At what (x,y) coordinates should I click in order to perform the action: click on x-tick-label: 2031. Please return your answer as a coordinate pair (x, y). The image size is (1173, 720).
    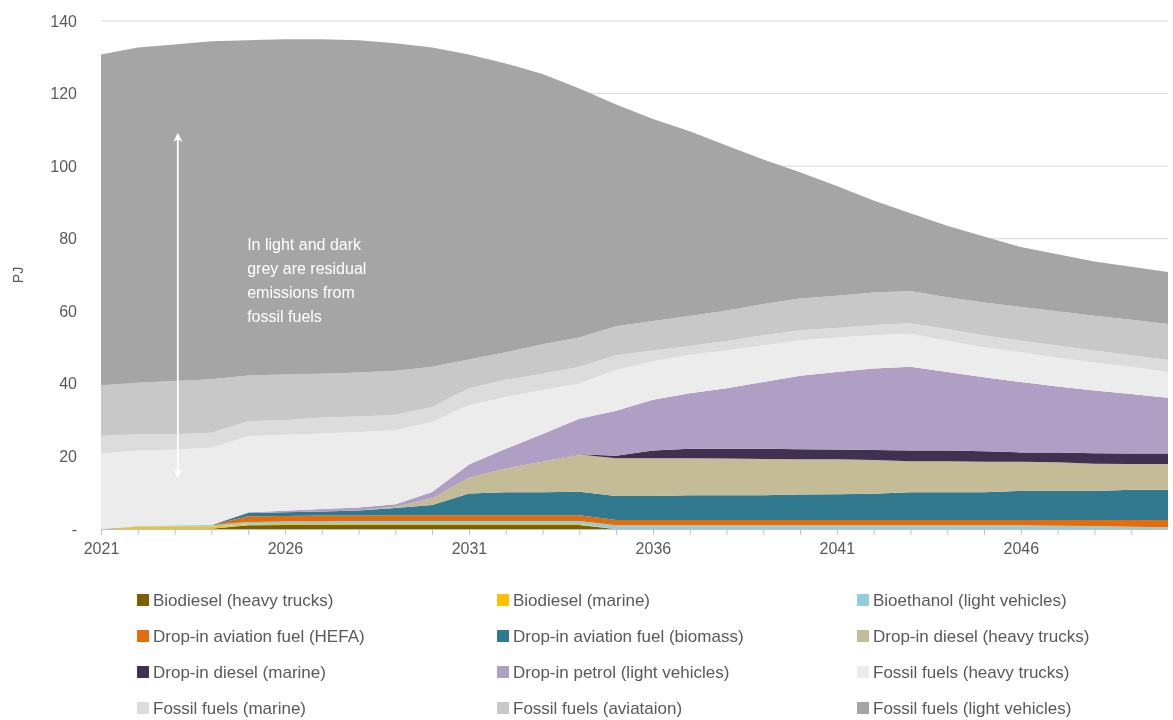
    Looking at the image, I should click on (469, 549).